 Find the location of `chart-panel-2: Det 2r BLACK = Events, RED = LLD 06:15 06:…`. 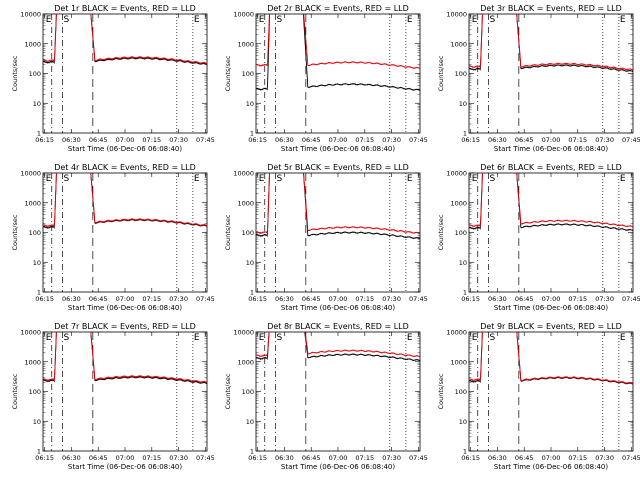

chart-panel-2: Det 2r BLACK = Events, RED = LLD 06:15 06:… is located at coordinates (326, 78).